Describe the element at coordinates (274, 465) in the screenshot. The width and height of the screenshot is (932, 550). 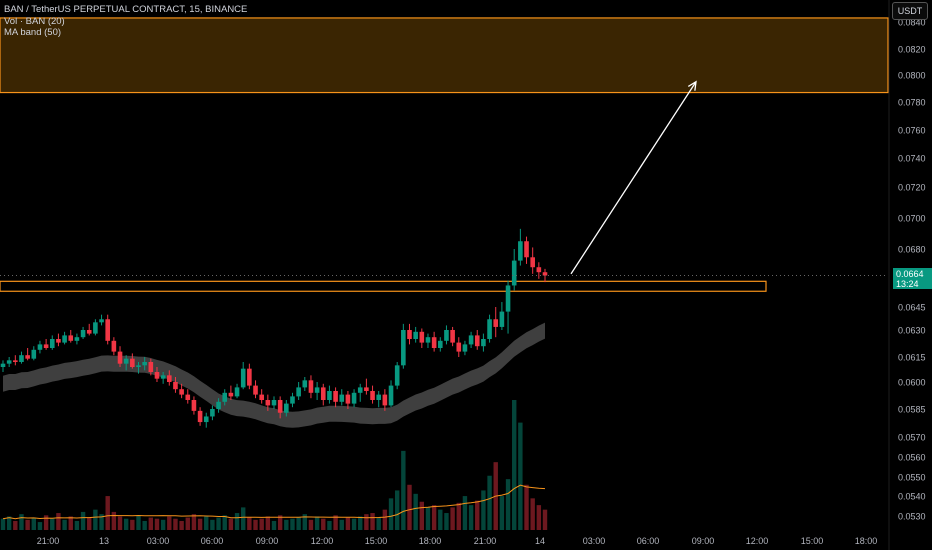
I see `volume-layer` at that location.